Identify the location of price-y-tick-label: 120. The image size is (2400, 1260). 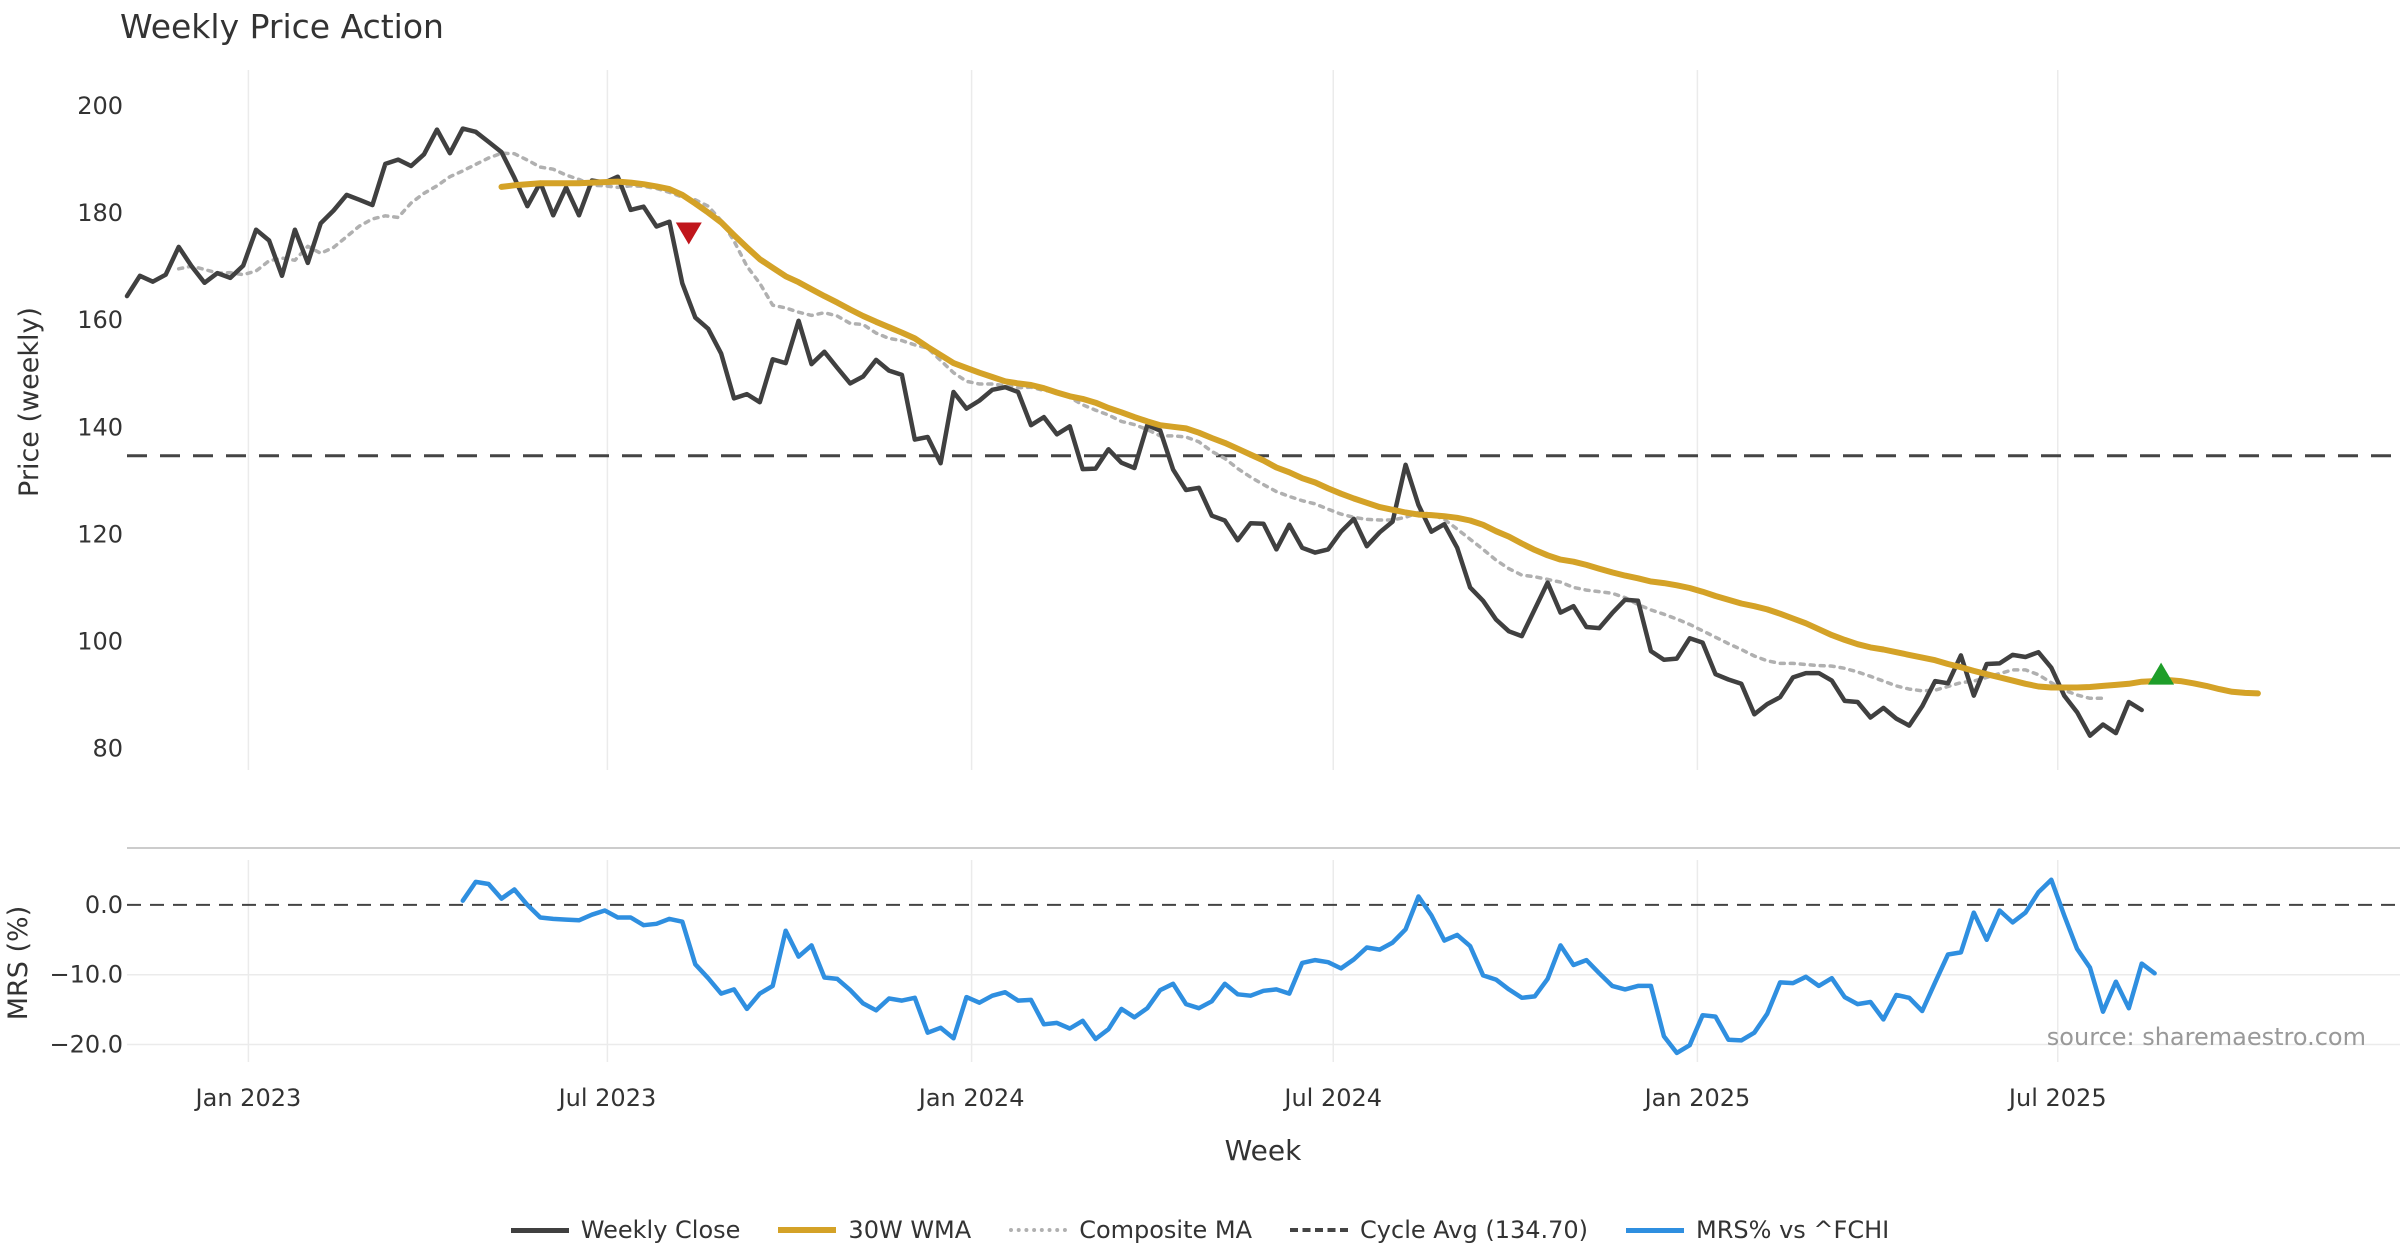
(100, 534).